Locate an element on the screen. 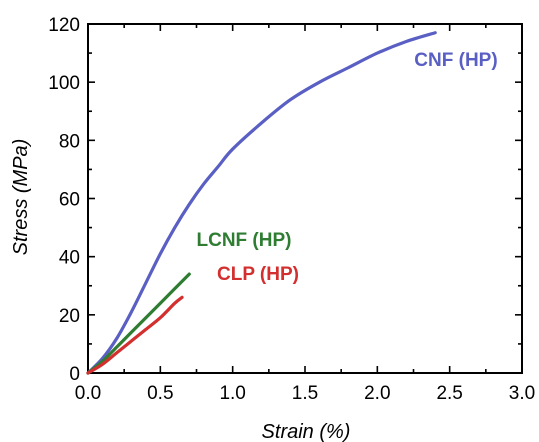 The image size is (539, 442). y-tick-label: 100 is located at coordinates (64, 83).